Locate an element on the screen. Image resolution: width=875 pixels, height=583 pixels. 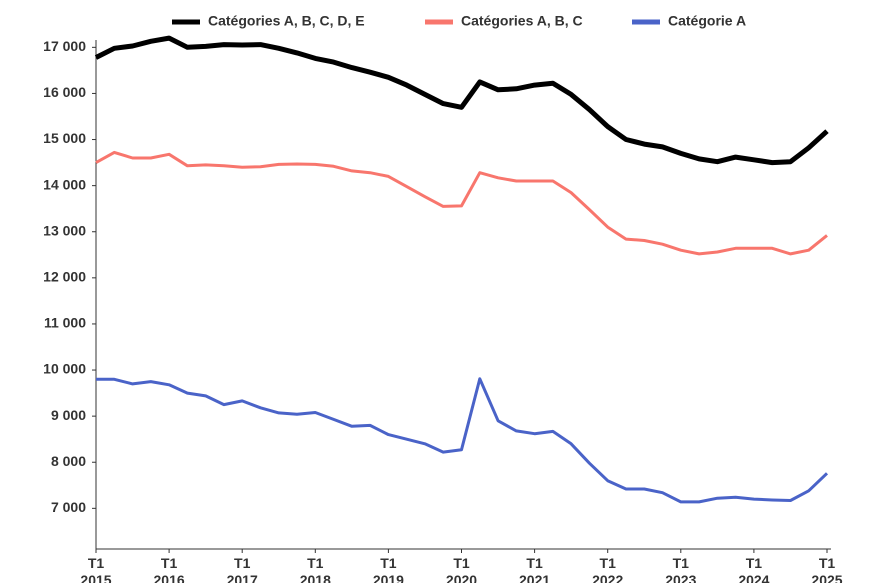
x-tick-label: T1 2016 is located at coordinates (169, 569).